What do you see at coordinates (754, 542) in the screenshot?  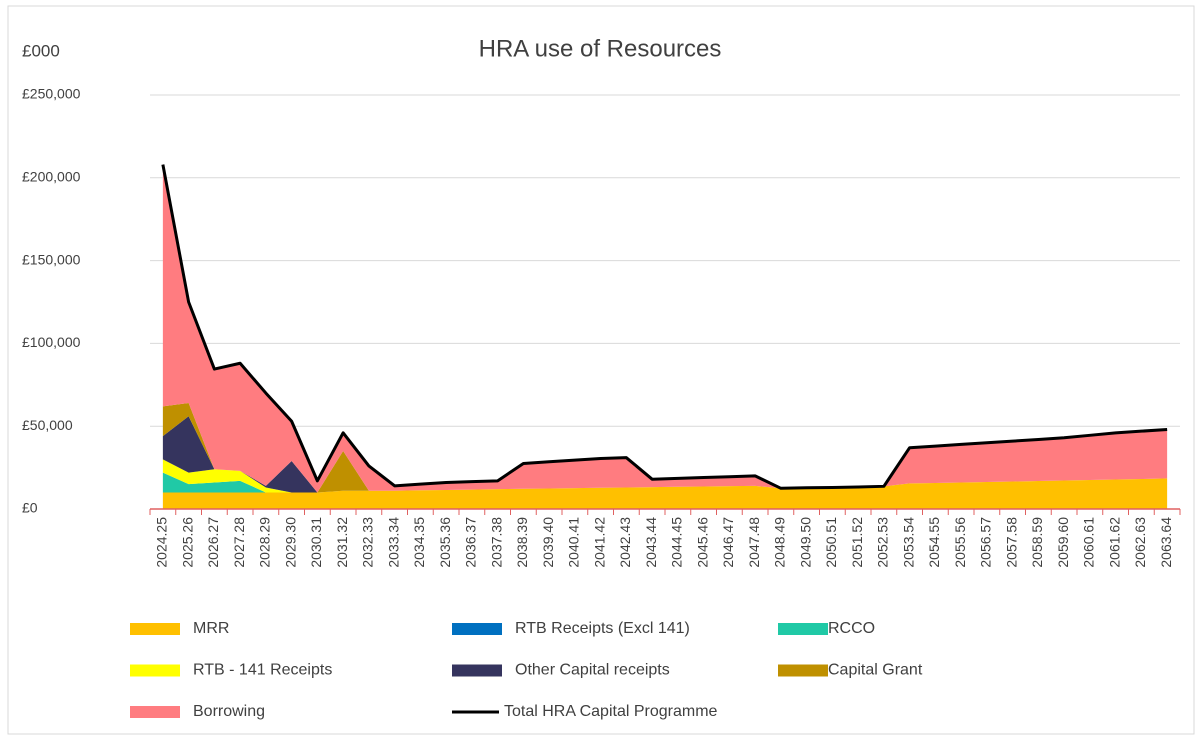 I see `x-tick-label: 2047.48` at bounding box center [754, 542].